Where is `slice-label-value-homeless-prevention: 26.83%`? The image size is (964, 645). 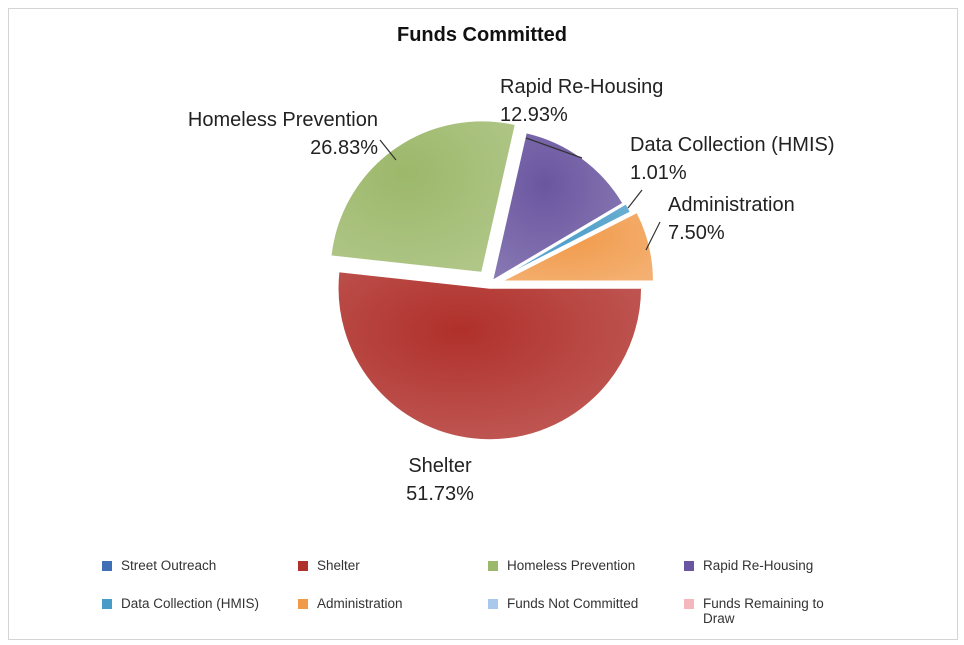 slice-label-value-homeless-prevention: 26.83% is located at coordinates (344, 148).